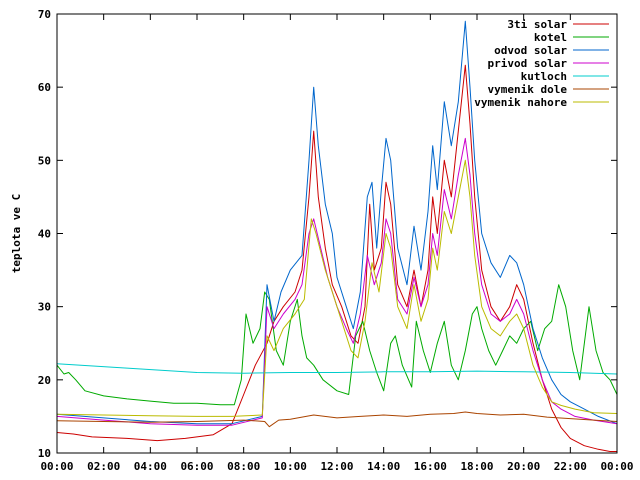 Image resolution: width=640 pixels, height=480 pixels. I want to click on x-tick-label: 16:00, so click(430, 466).